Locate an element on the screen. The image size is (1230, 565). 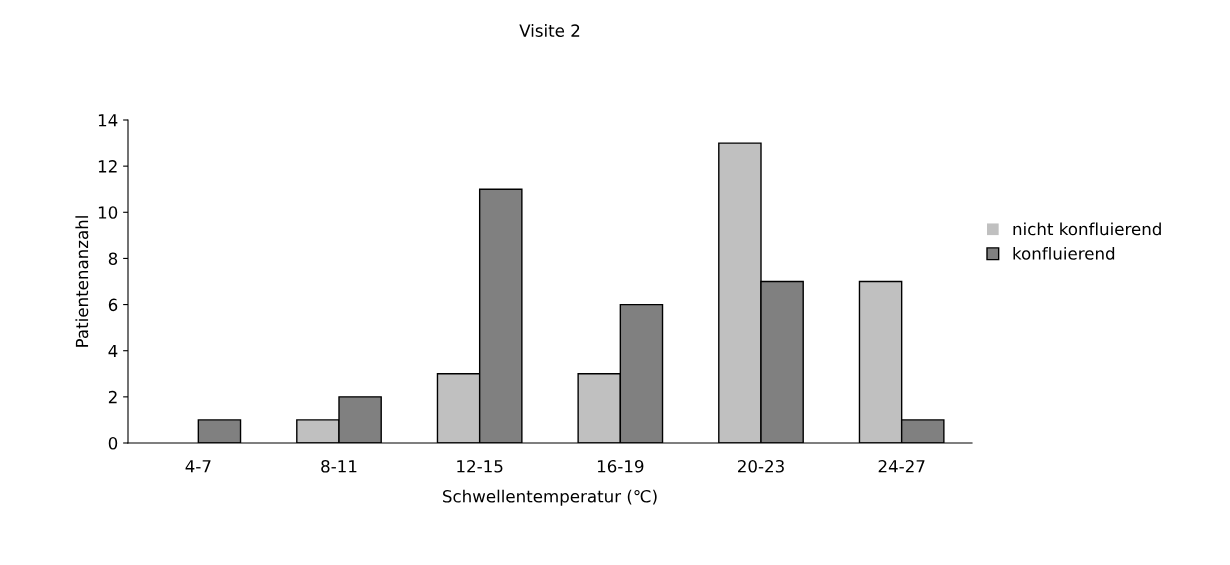
chart-title: Visite 2 is located at coordinates (549, 30).